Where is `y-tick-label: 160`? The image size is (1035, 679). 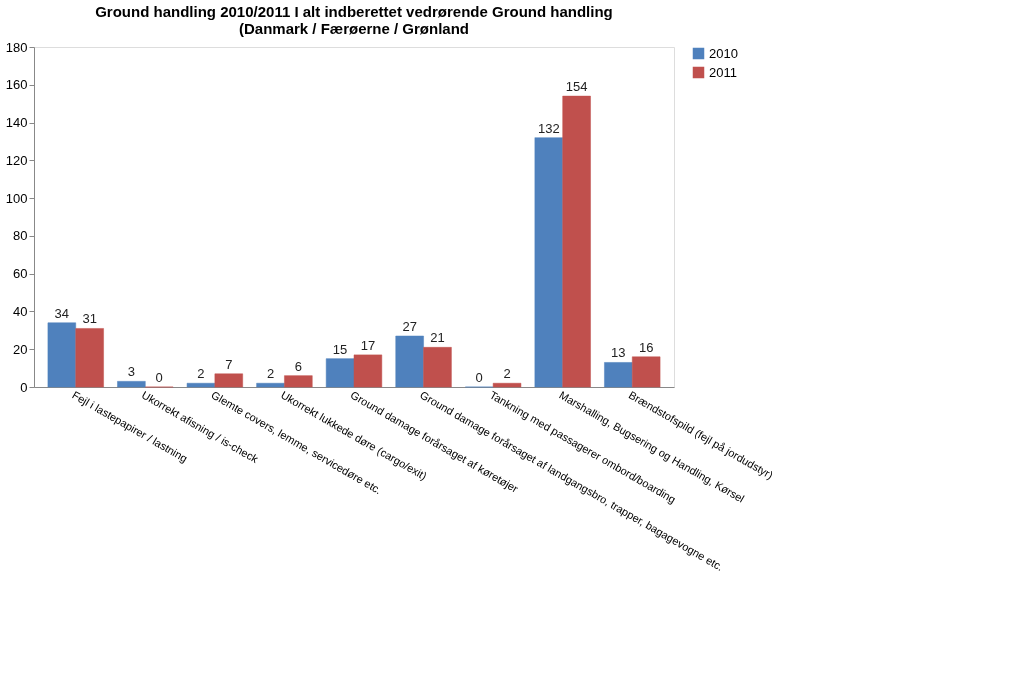
y-tick-label: 160 is located at coordinates (16, 85).